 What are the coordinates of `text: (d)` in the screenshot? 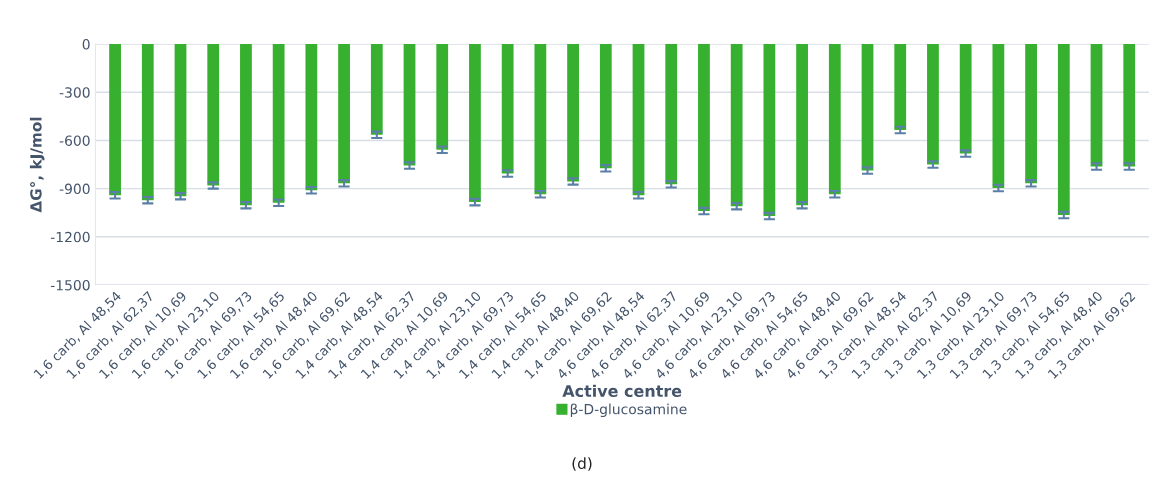 It's located at (582, 464).